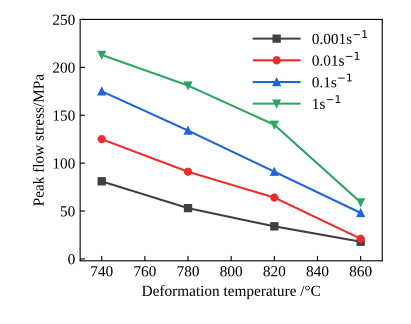 Image resolution: width=411 pixels, height=324 pixels. What do you see at coordinates (64, 115) in the screenshot?
I see `y-tick-label: 150` at bounding box center [64, 115].